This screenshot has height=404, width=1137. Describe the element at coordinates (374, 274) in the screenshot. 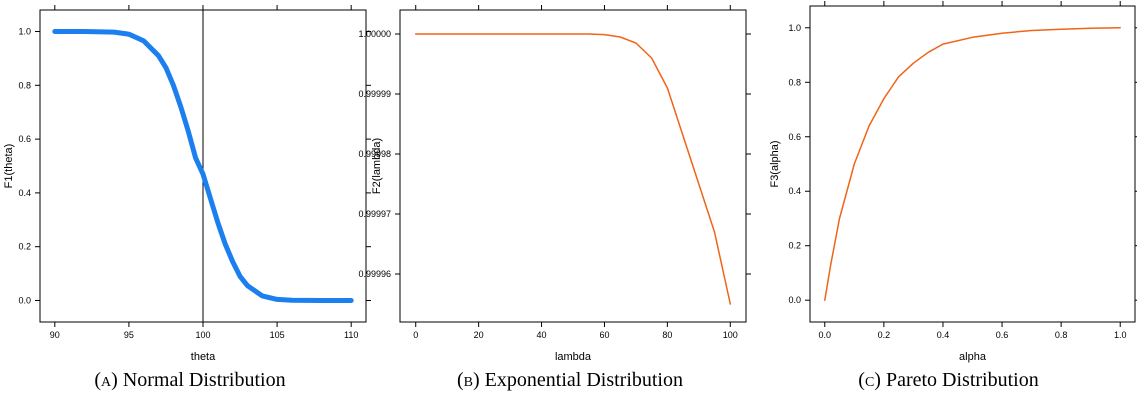

I see `y-tick-label: 0.99996` at that location.